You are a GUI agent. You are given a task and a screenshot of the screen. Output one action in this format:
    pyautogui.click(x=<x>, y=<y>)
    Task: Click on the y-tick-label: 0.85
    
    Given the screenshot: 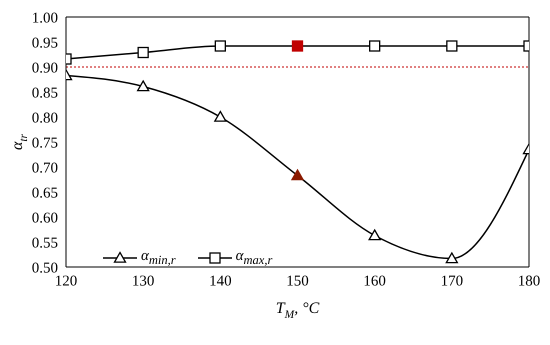 What is the action you would take?
    pyautogui.click(x=45, y=93)
    